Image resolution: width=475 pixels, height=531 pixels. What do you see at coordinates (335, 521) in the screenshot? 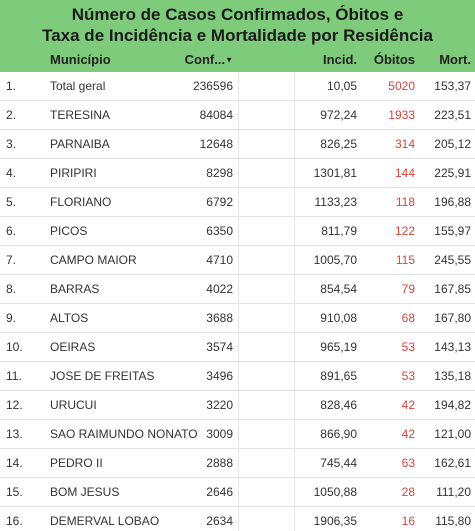
I see `incidence: 1906,35` at bounding box center [335, 521].